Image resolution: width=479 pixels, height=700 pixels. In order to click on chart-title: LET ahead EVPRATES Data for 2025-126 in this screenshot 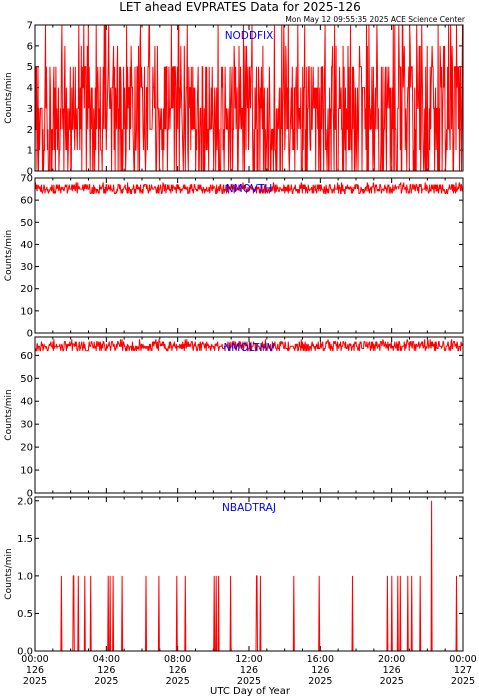, I will do `click(240, 7)`.